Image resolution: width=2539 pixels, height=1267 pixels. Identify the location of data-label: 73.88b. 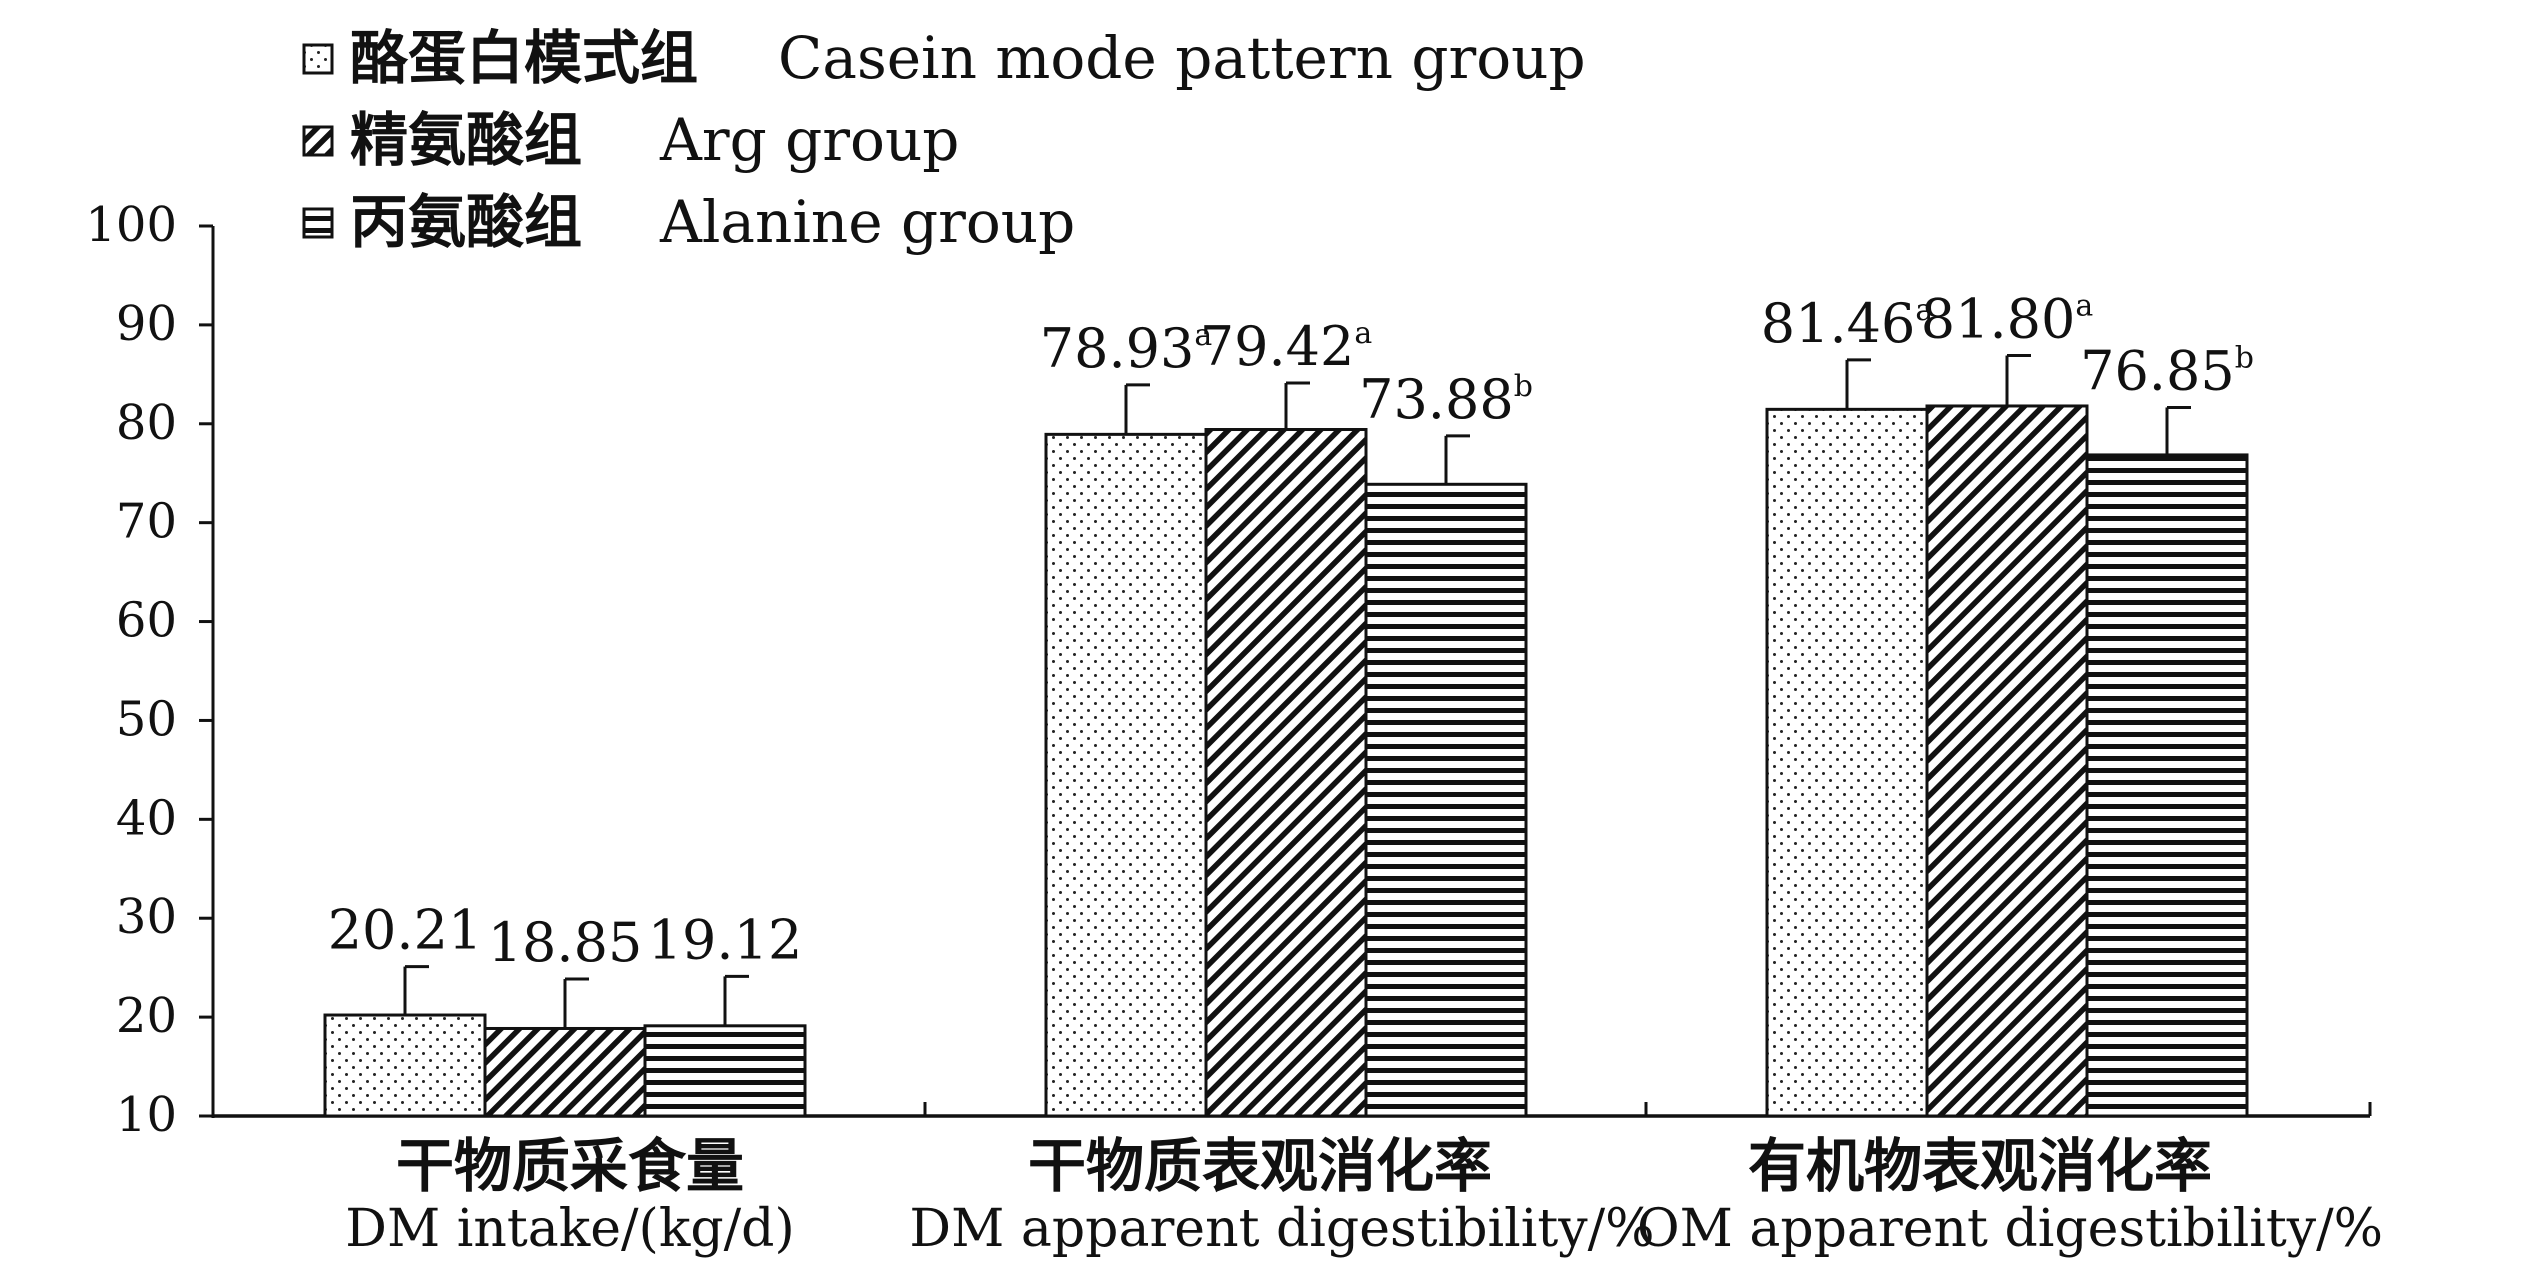
(1446, 399).